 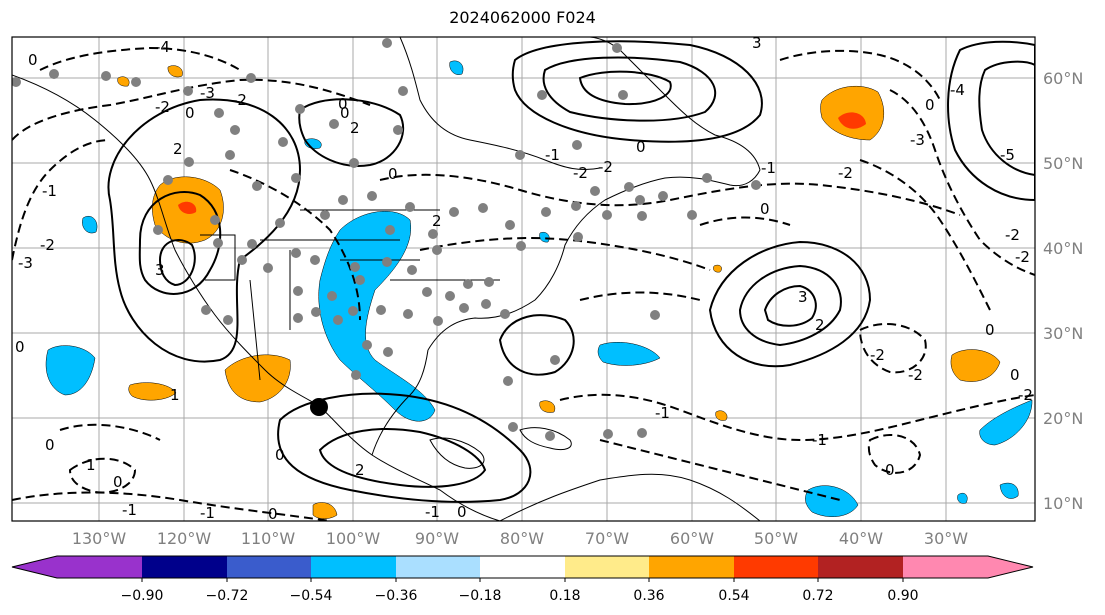 I want to click on colorbar-outline, so click(x=522, y=567).